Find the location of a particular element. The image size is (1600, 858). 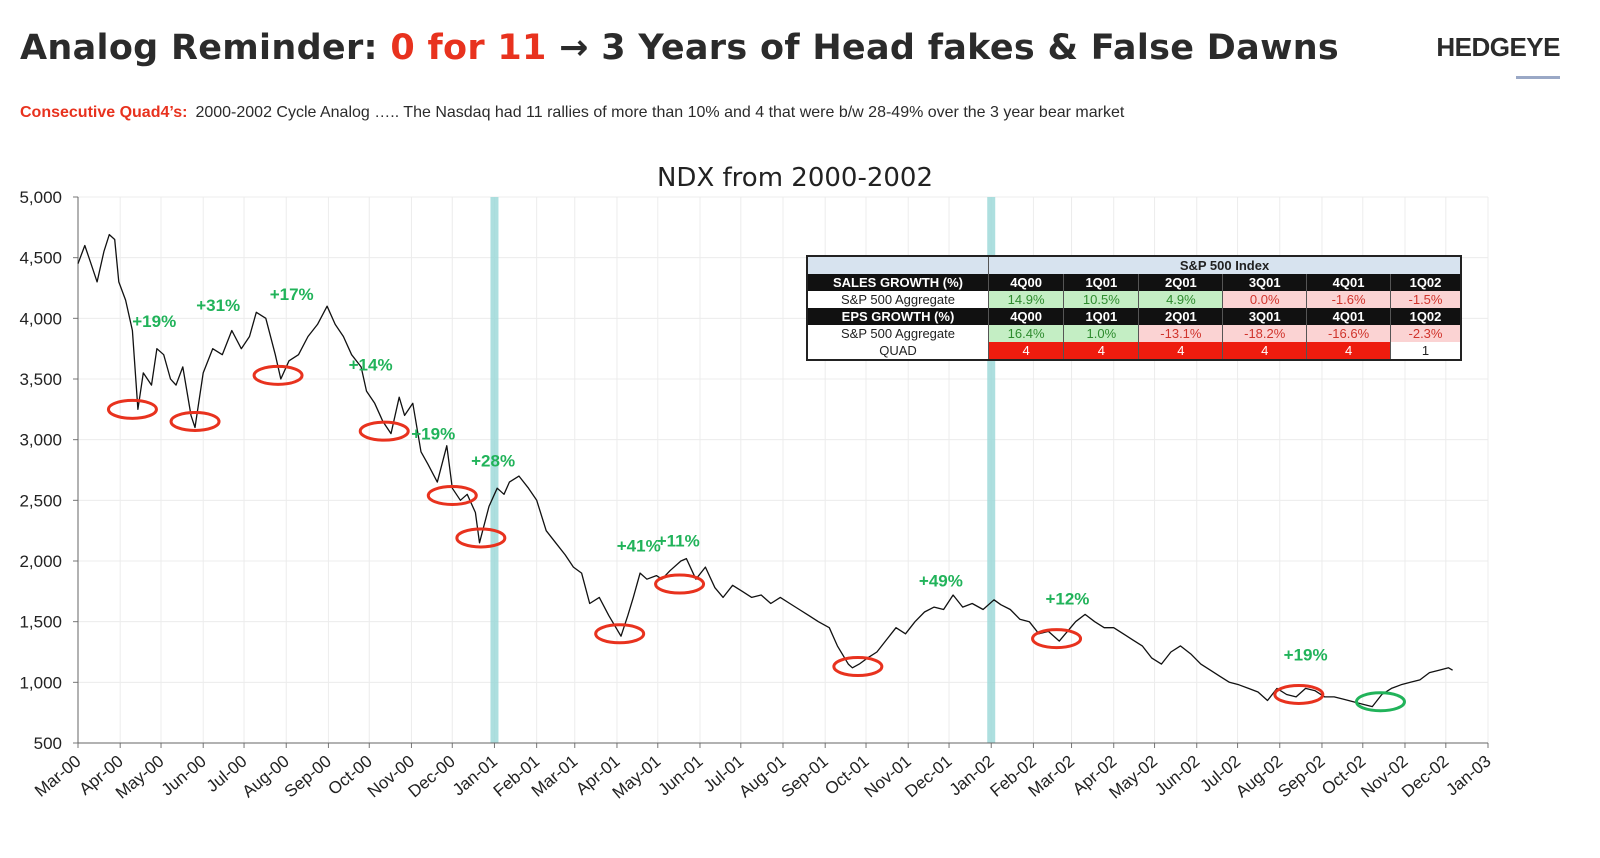

x-tick-label: Sep-02 is located at coordinates (1301, 777).